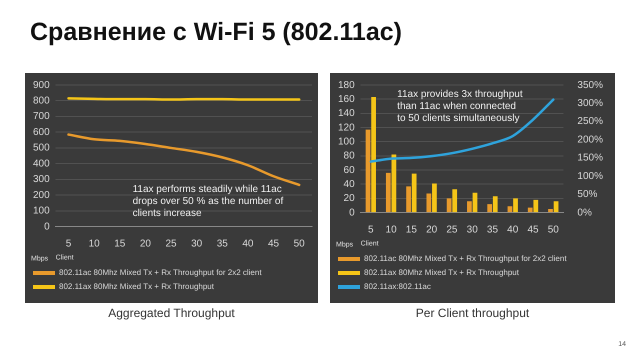  Describe the element at coordinates (347, 85) in the screenshot. I see `y-tick-label: 180` at that location.